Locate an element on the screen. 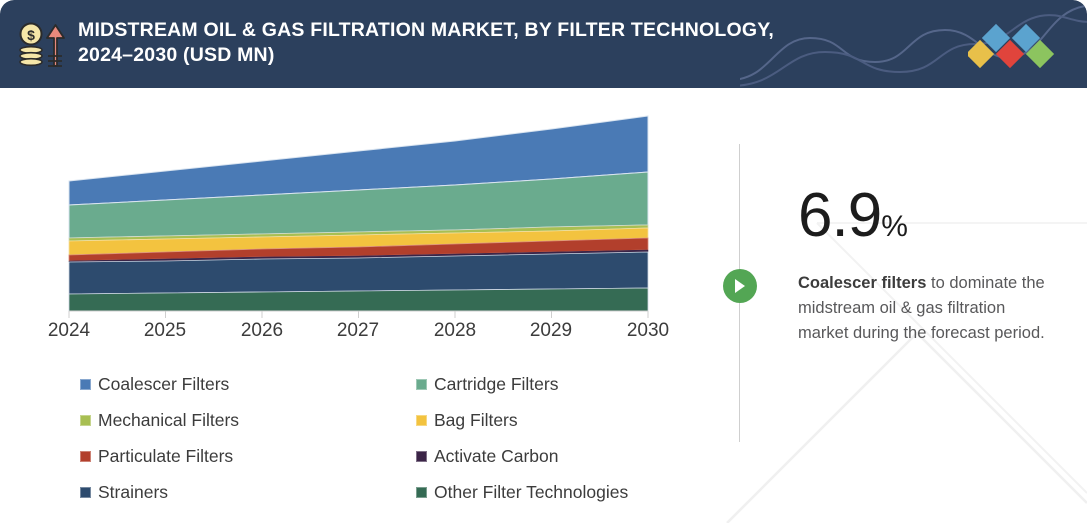 This screenshot has height=523, width=1087. legend-item-strainers: Strainers is located at coordinates (248, 492).